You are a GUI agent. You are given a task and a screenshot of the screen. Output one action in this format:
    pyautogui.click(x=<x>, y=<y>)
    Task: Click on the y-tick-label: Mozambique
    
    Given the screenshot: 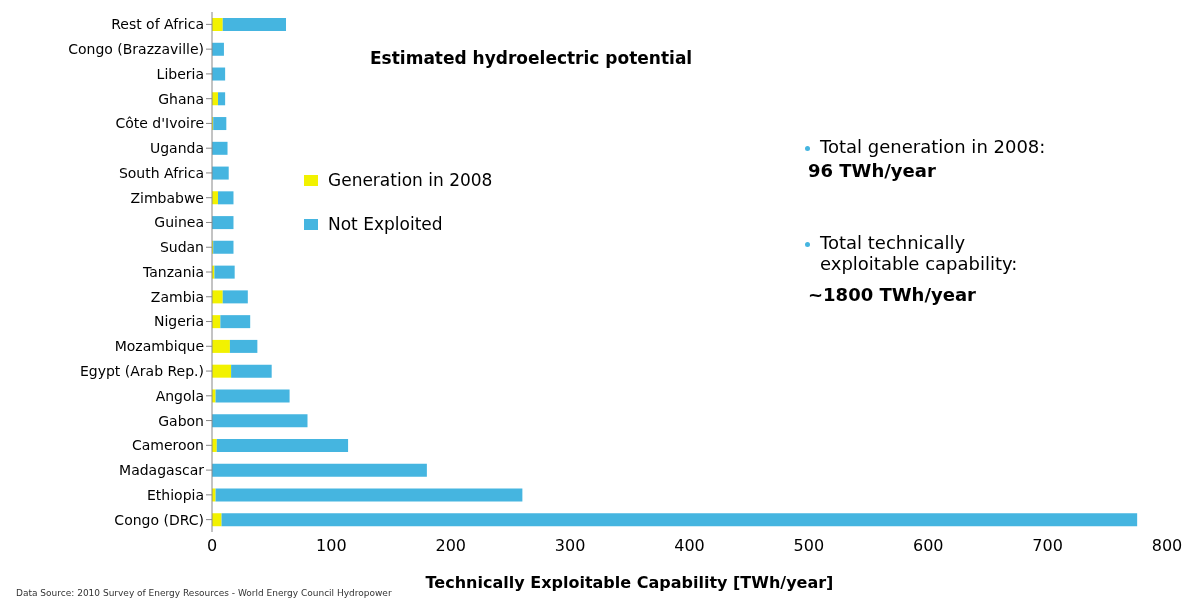 What is the action you would take?
    pyautogui.click(x=159, y=346)
    